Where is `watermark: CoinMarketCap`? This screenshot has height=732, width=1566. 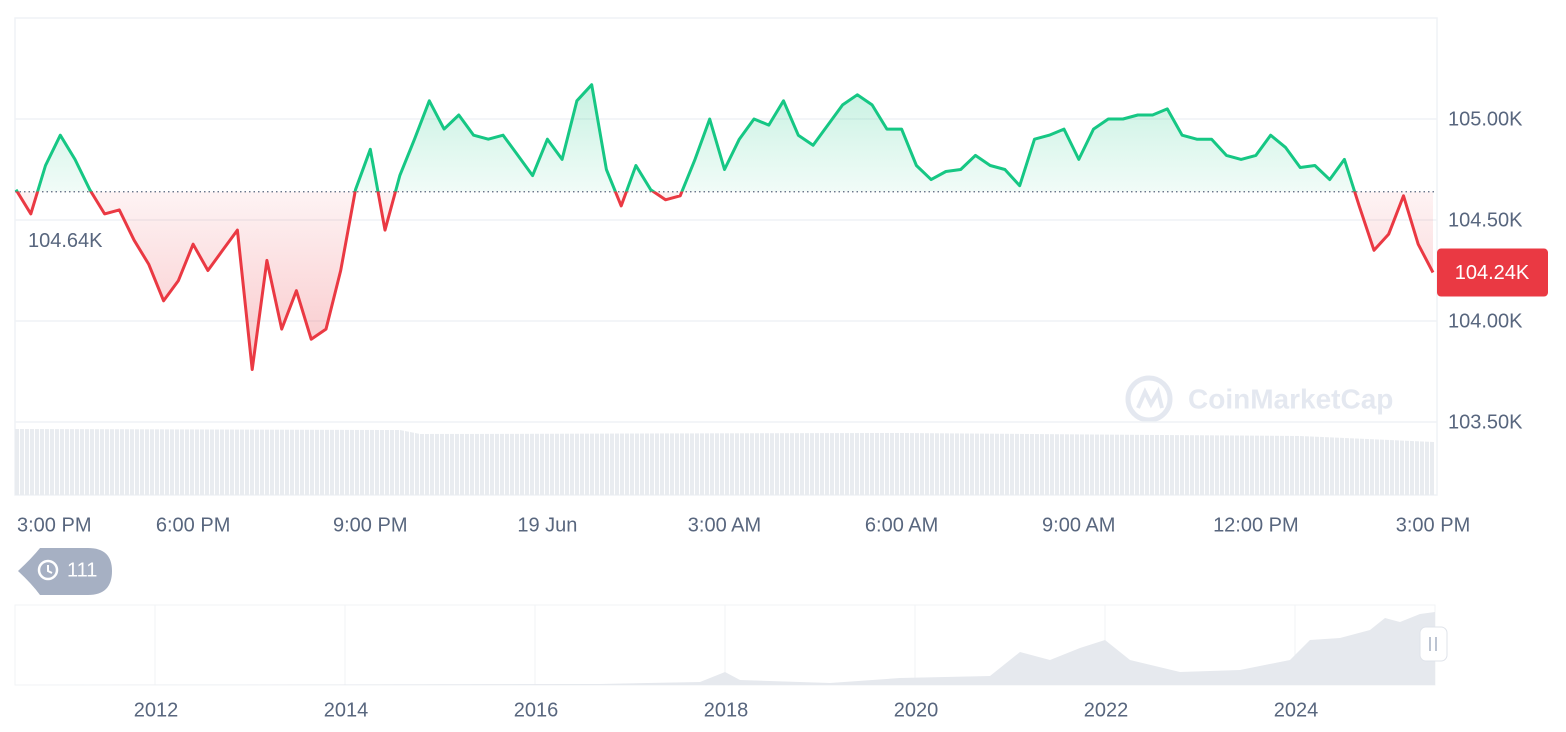
watermark: CoinMarketCap is located at coordinates (1259, 399).